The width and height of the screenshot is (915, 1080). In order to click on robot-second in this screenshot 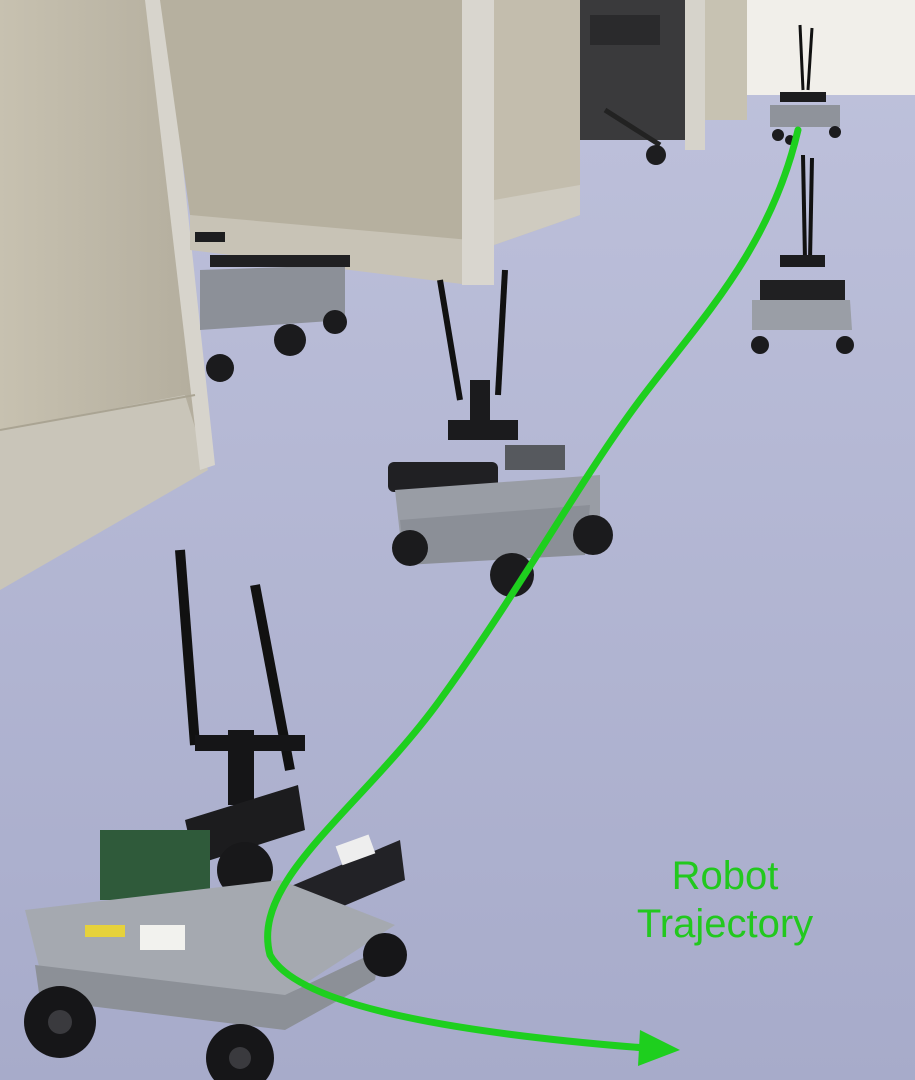, I will do `click(802, 254)`.